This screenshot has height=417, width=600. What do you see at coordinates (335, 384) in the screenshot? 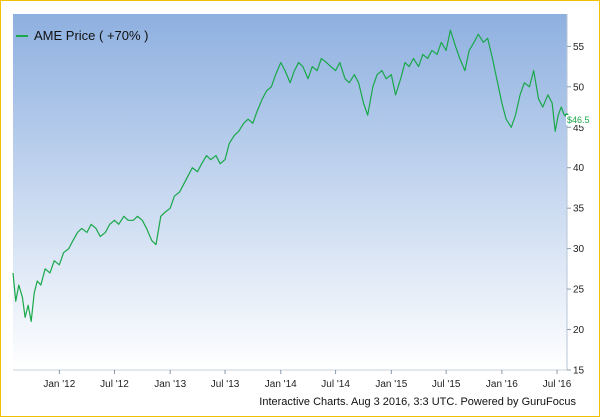
I see `x-tick-label: Jul '14` at bounding box center [335, 384].